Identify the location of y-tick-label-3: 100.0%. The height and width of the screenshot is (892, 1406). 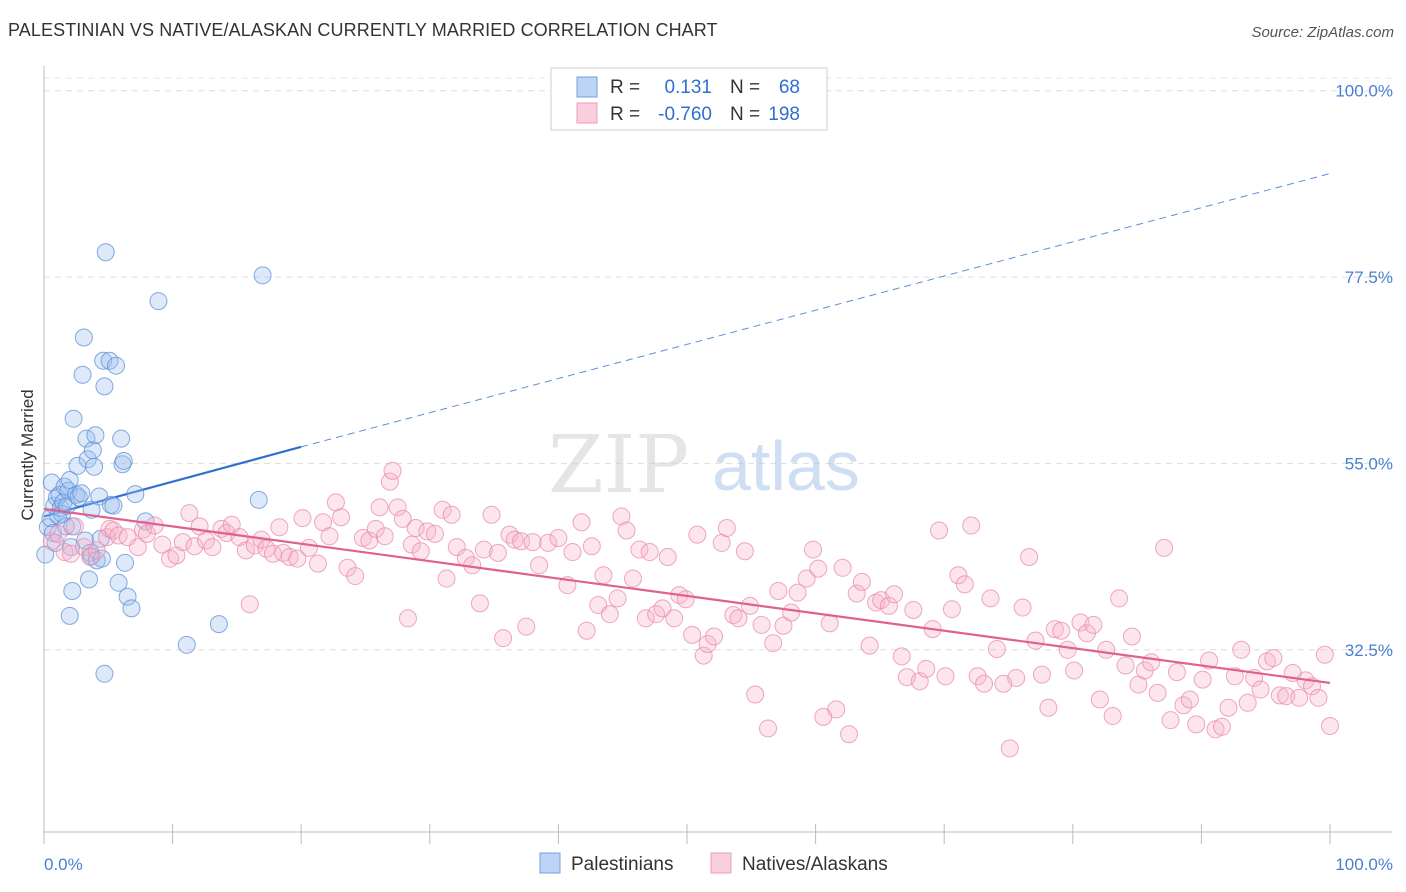
(1364, 91).